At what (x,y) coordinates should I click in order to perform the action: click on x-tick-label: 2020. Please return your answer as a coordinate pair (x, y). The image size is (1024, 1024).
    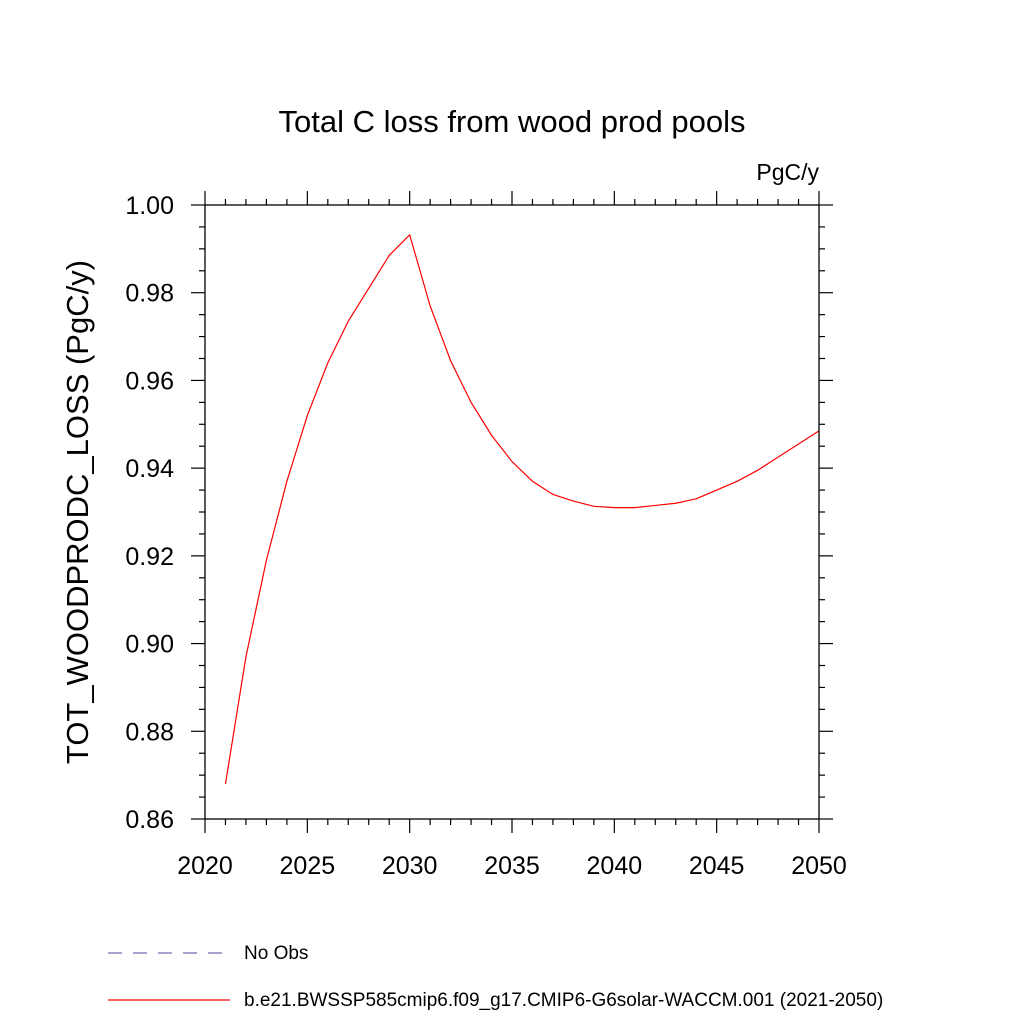
    Looking at the image, I should click on (205, 866).